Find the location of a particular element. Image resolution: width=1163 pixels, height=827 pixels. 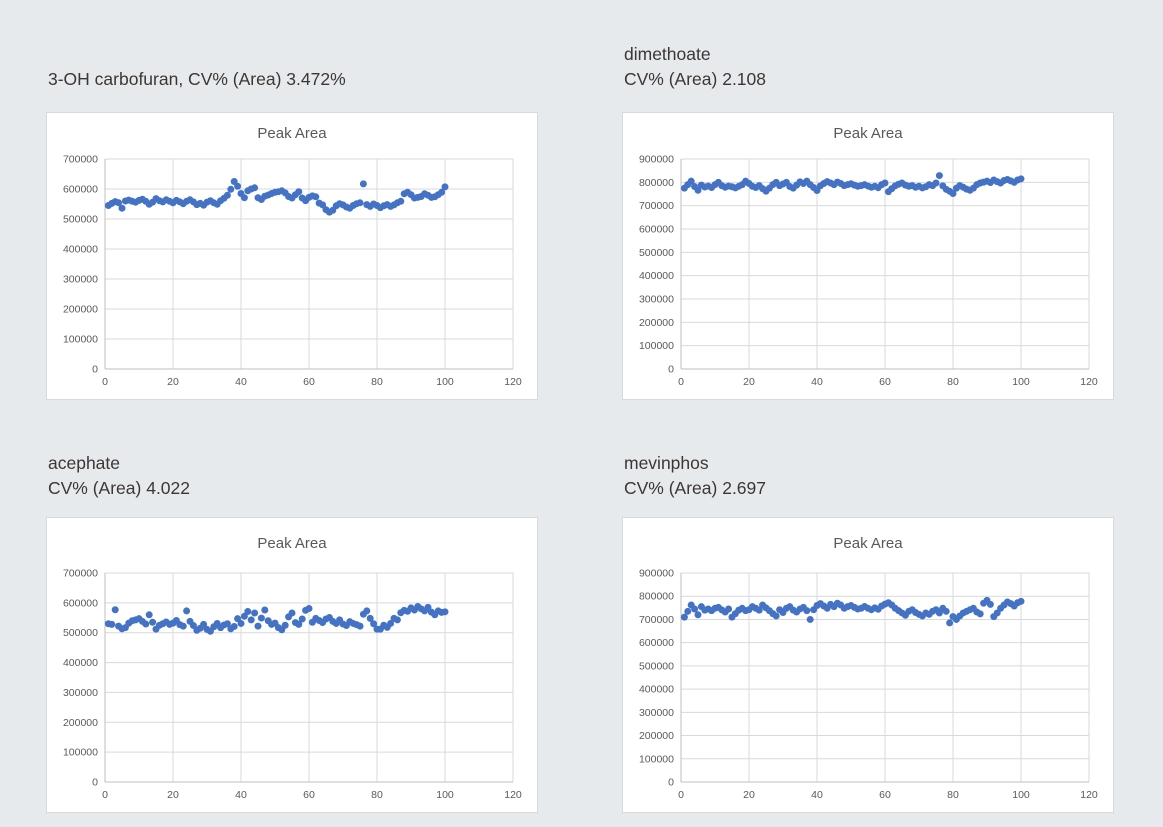

chart-label-acephate: acephate CV% (Area) 4.022 is located at coordinates (318, 473).